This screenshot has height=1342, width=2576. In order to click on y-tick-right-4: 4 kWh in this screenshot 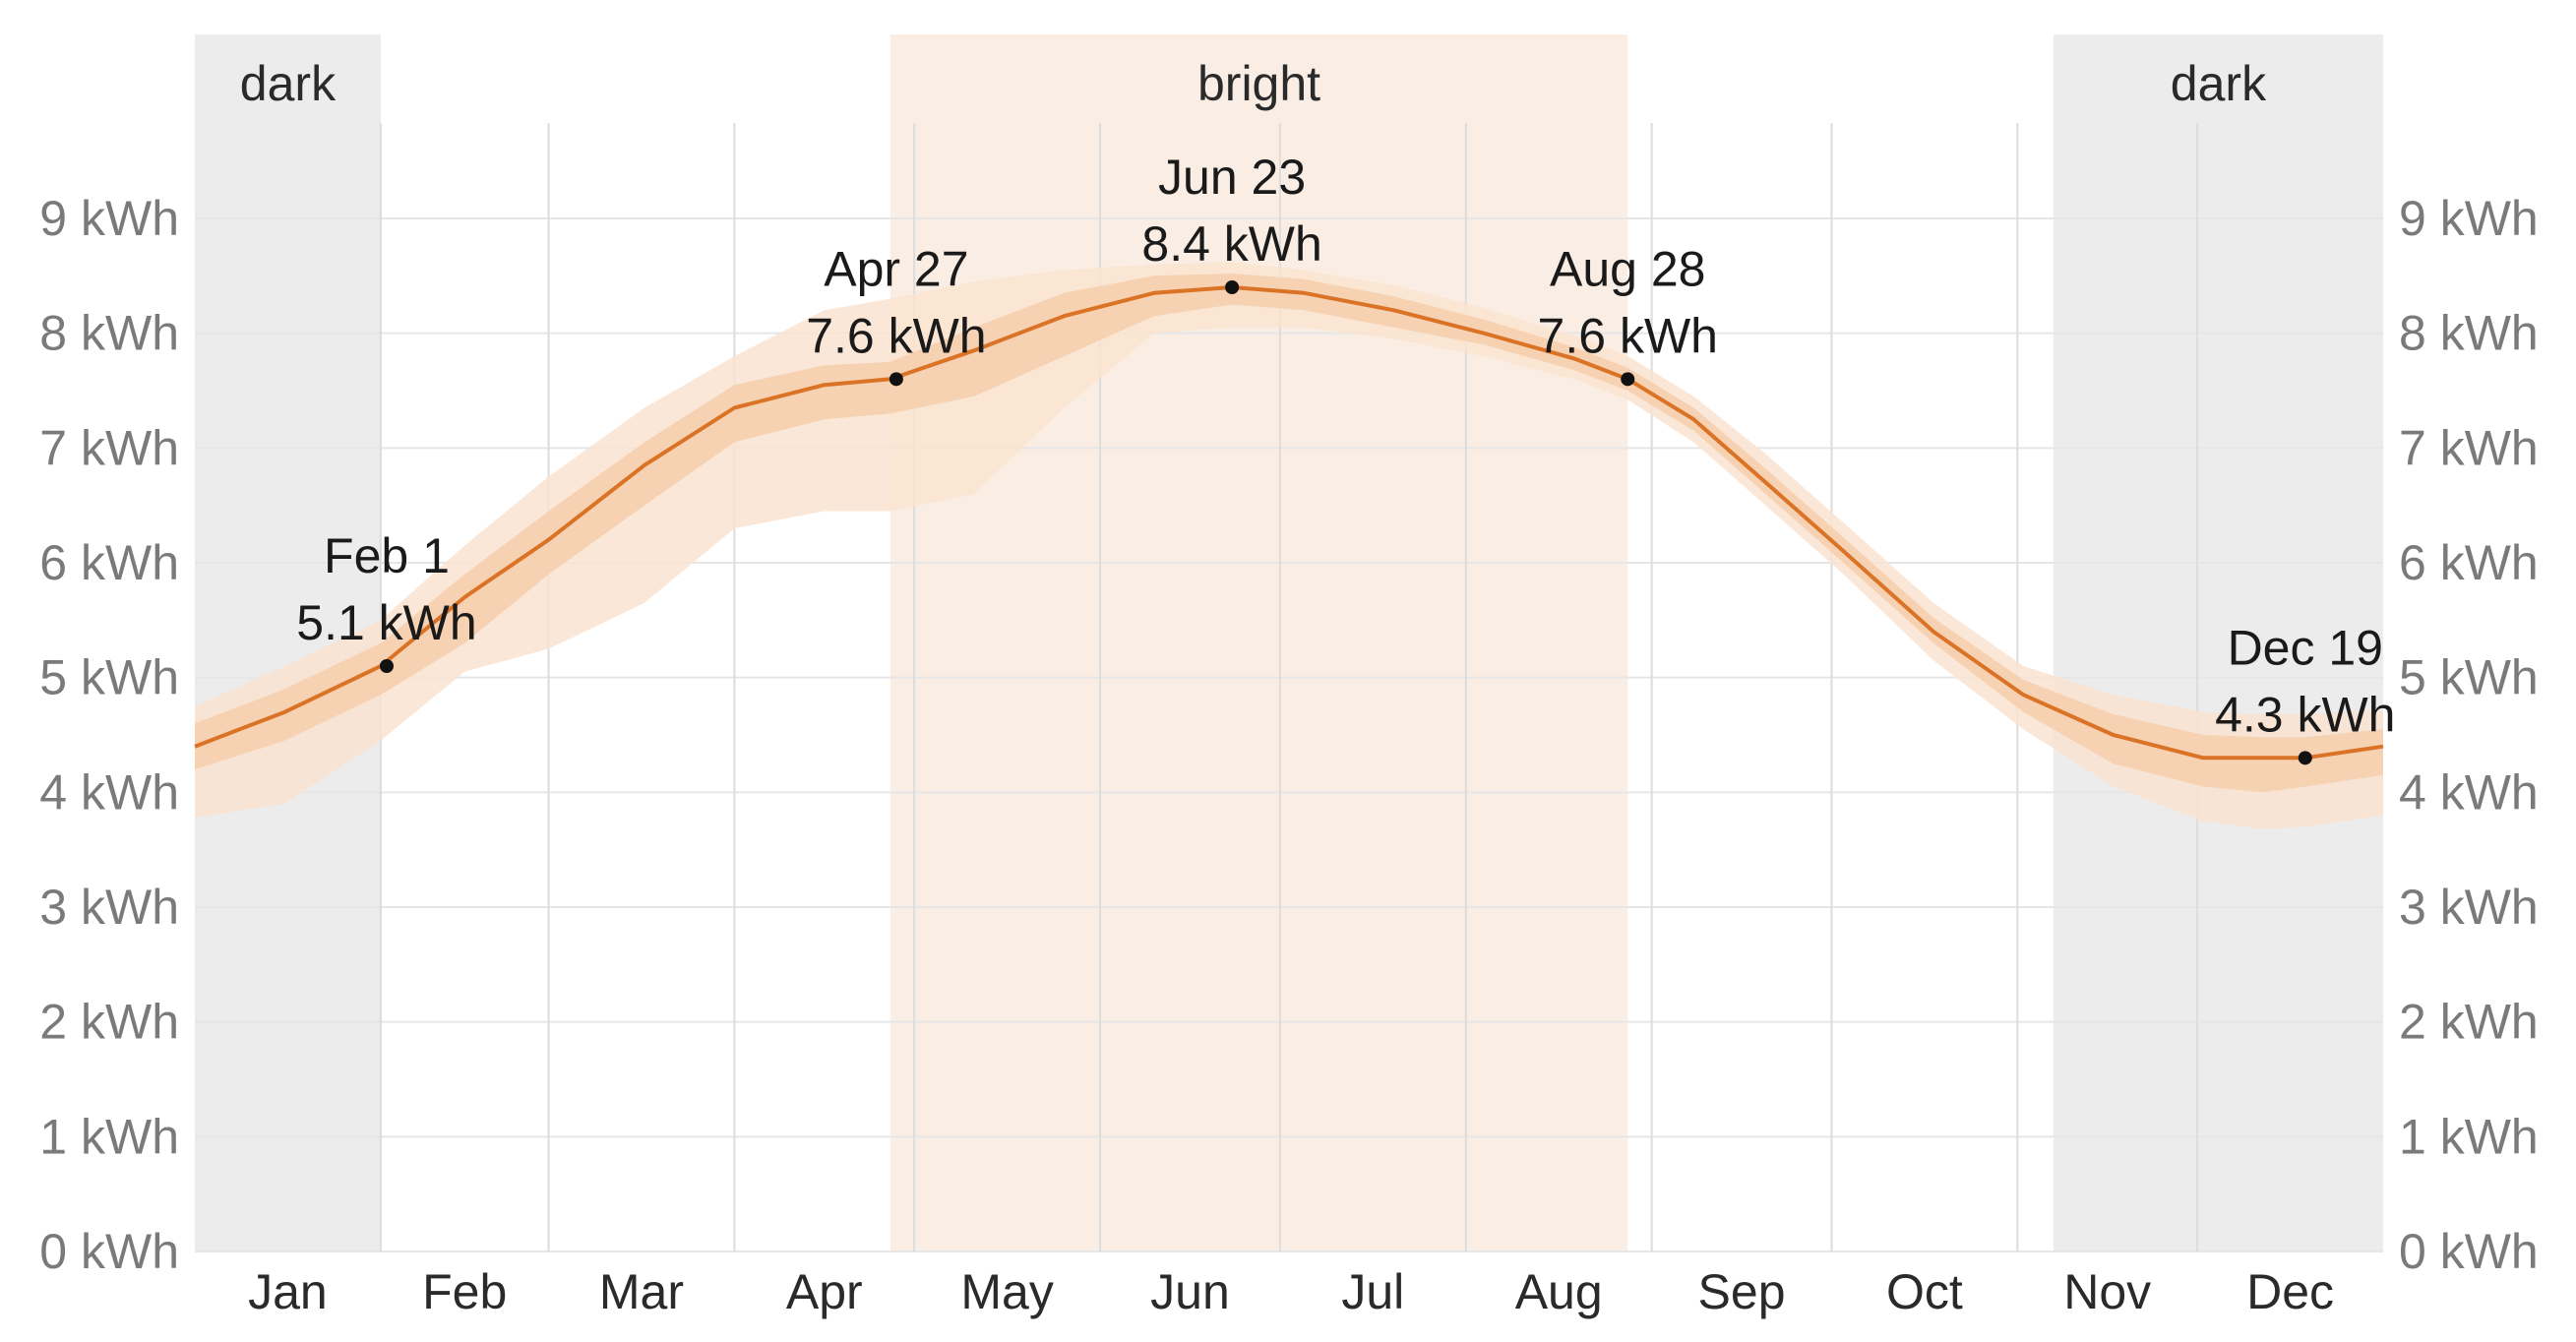, I will do `click(2469, 792)`.